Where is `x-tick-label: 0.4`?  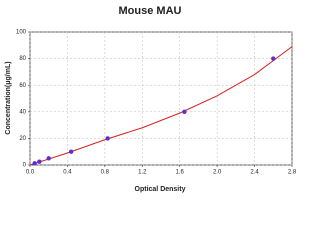
x-tick-label: 0.4 is located at coordinates (67, 173).